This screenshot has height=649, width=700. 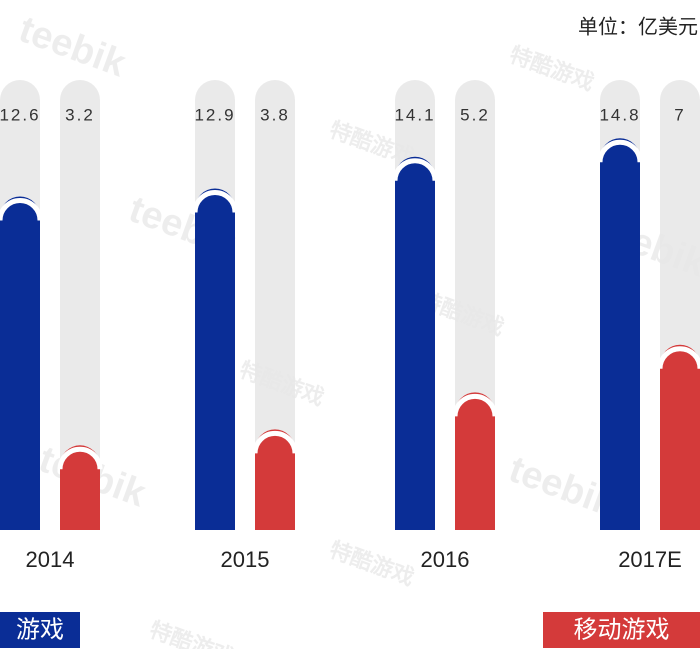 I want to click on value-label: 3.2, so click(x=80, y=114).